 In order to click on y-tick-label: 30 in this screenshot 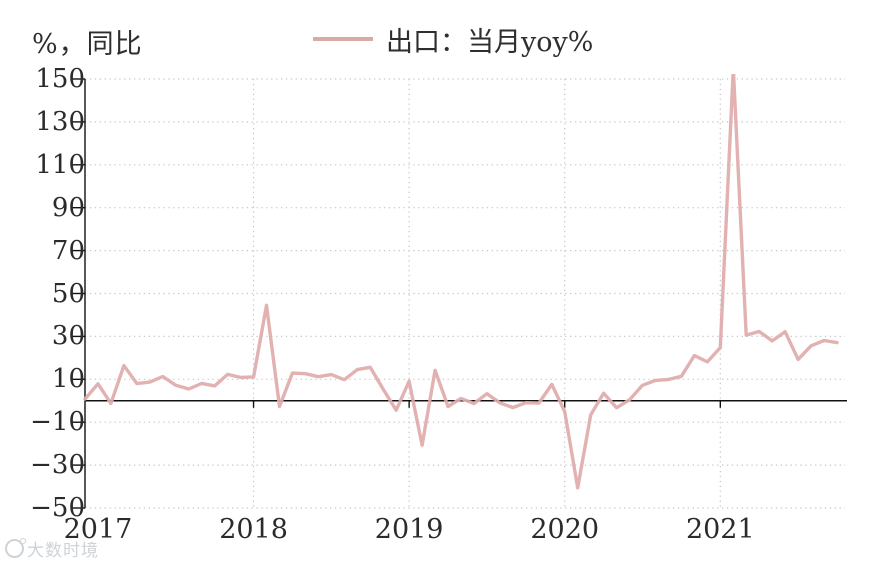, I will do `click(68, 336)`.